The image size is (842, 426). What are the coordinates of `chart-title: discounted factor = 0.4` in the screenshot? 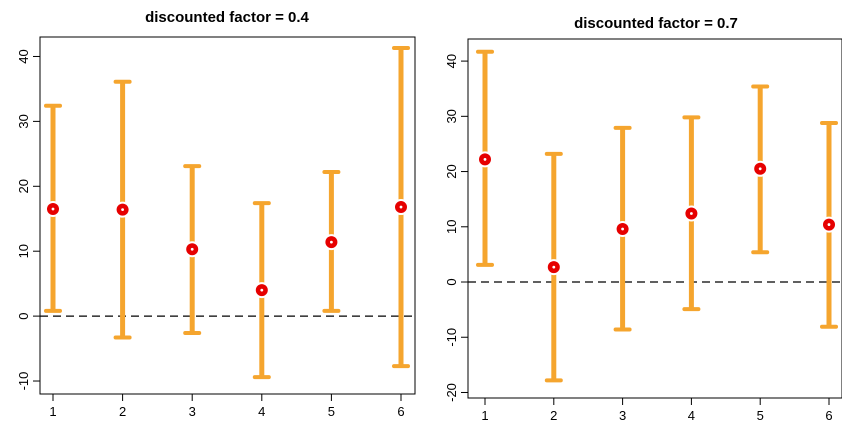 It's located at (227, 17).